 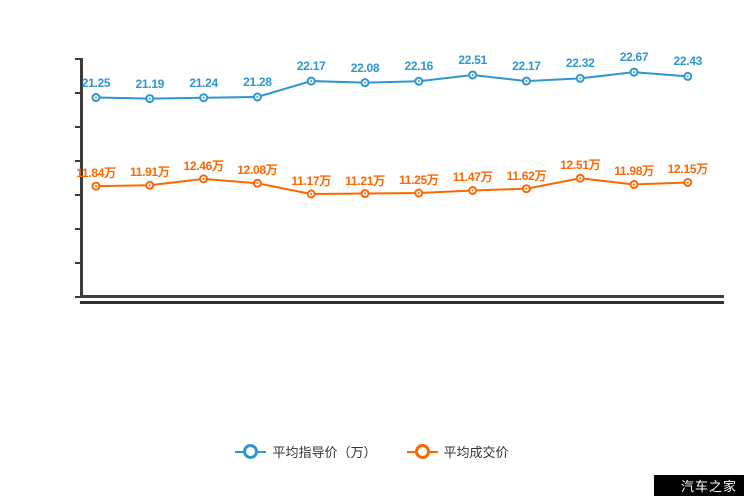 I want to click on y-axis-ticks, so click(x=77, y=178).